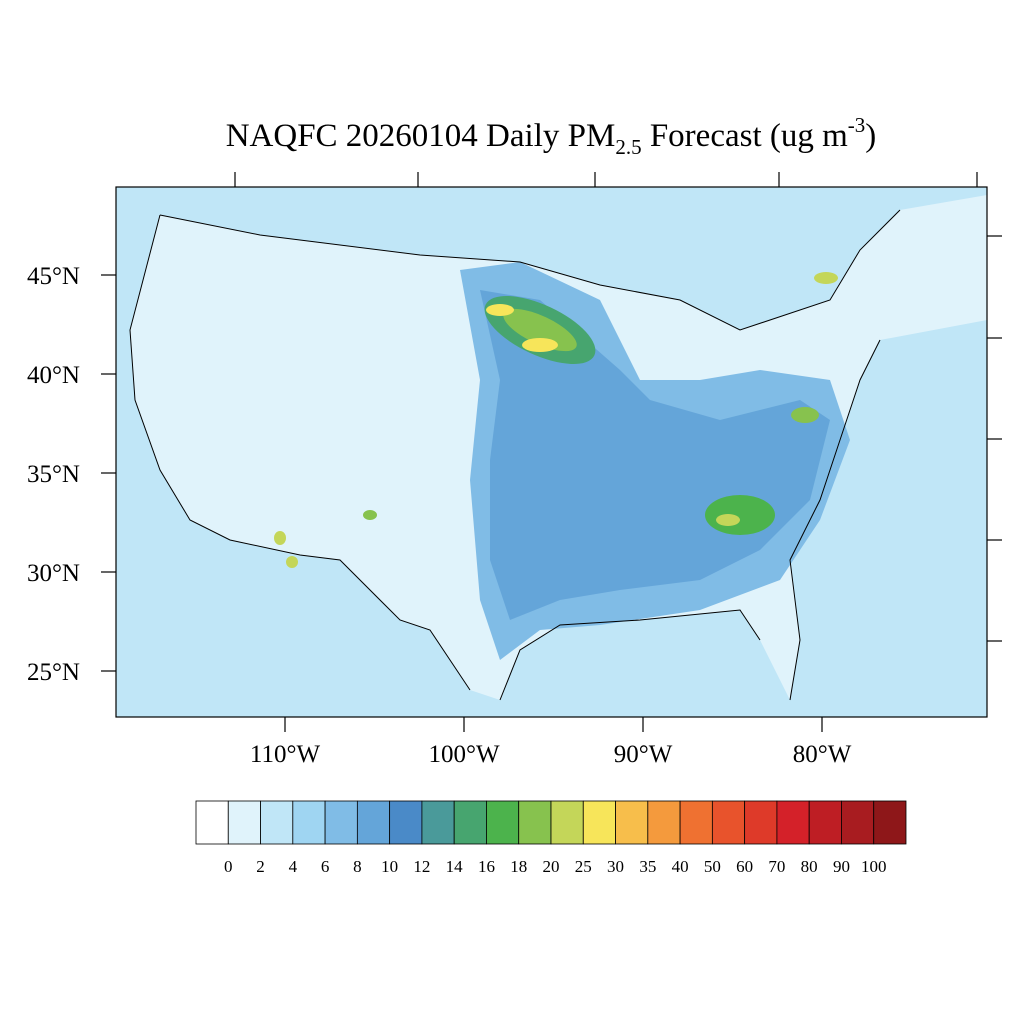 This screenshot has height=1029, width=1024. I want to click on lat-label: 25°N, so click(53, 672).